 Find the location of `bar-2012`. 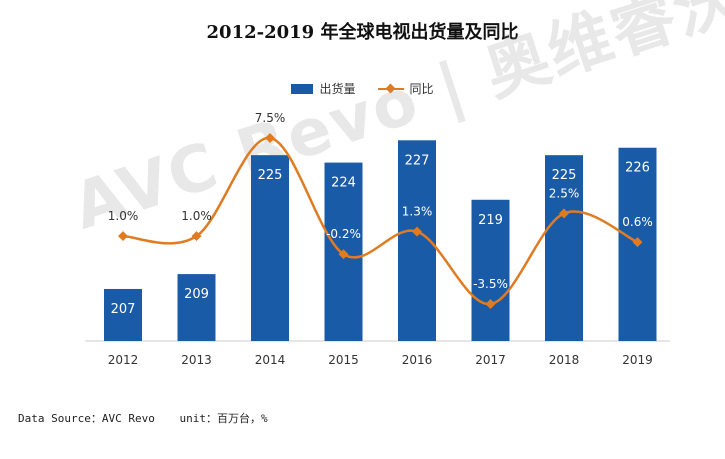

bar-2012 is located at coordinates (123, 314).